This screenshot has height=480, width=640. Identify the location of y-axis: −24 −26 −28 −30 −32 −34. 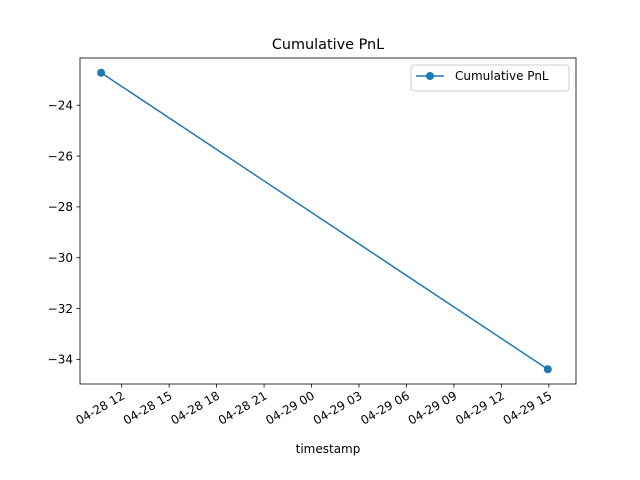
(64, 233).